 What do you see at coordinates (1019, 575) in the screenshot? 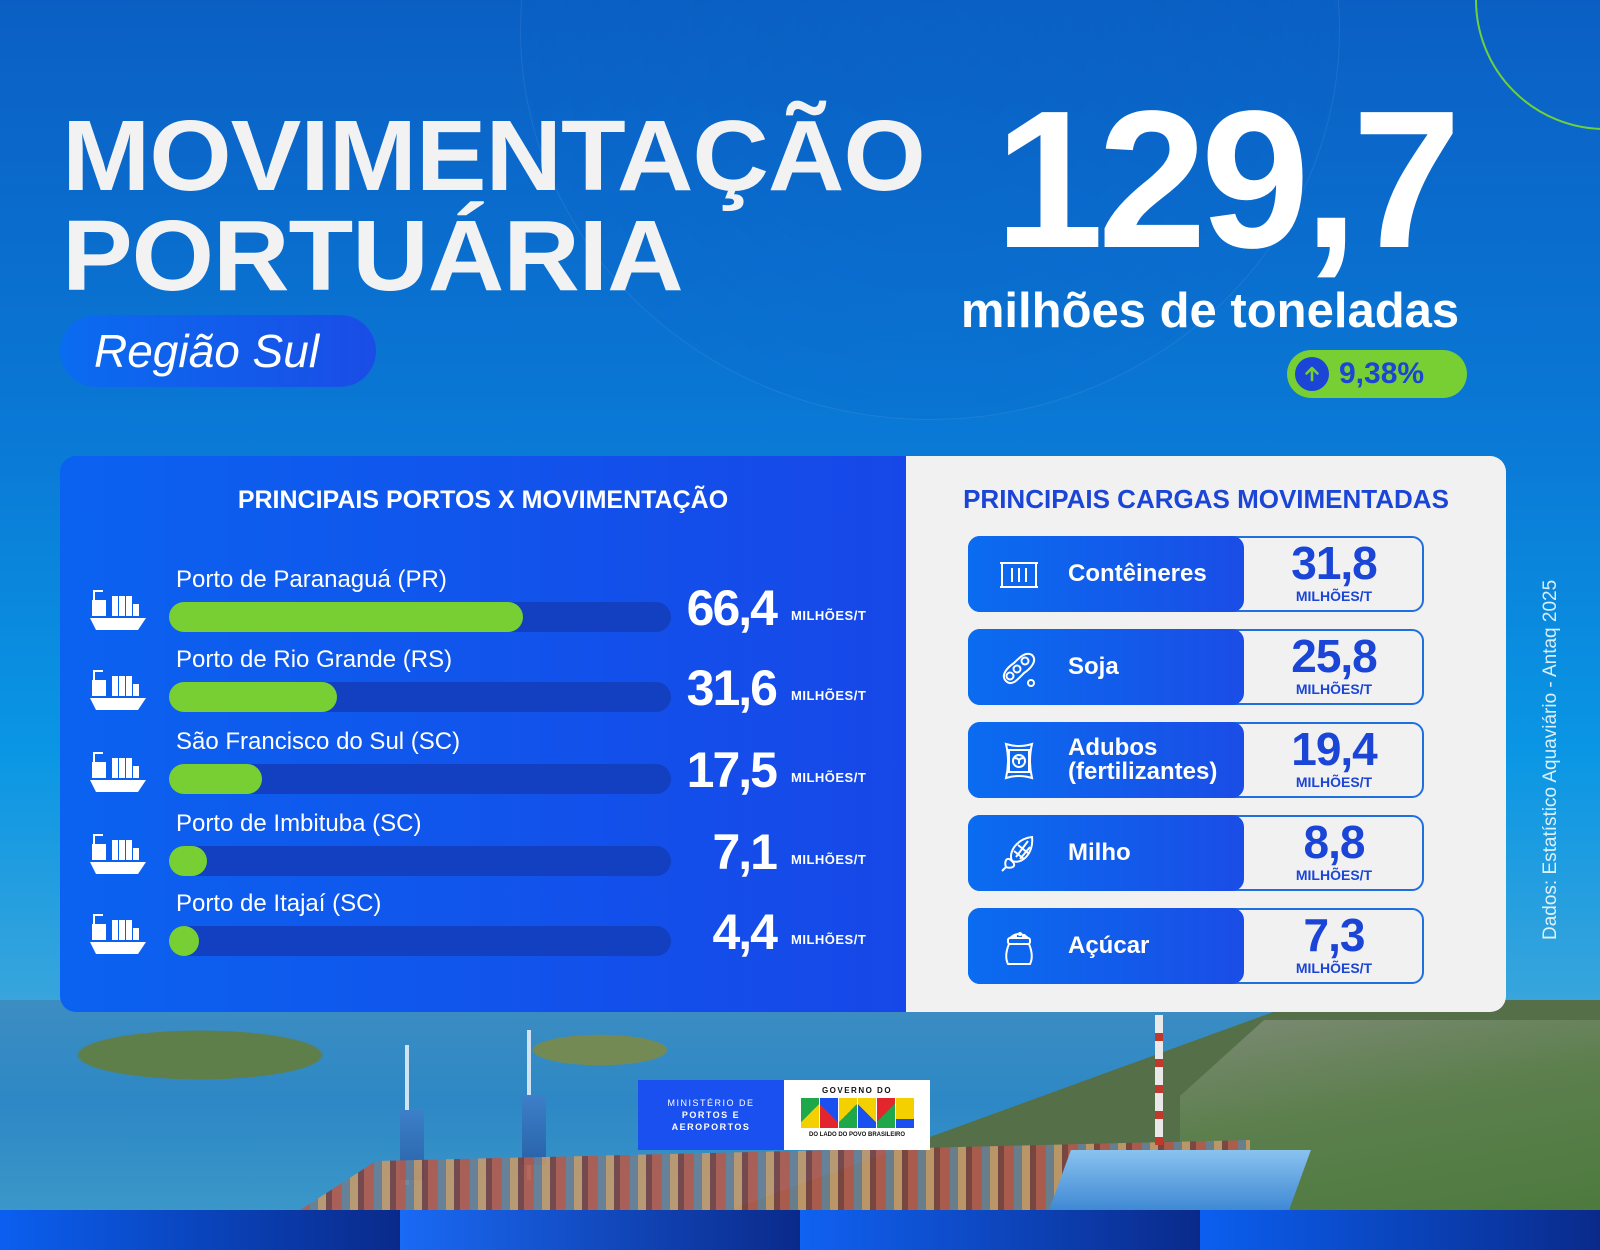
I see `container-icon` at bounding box center [1019, 575].